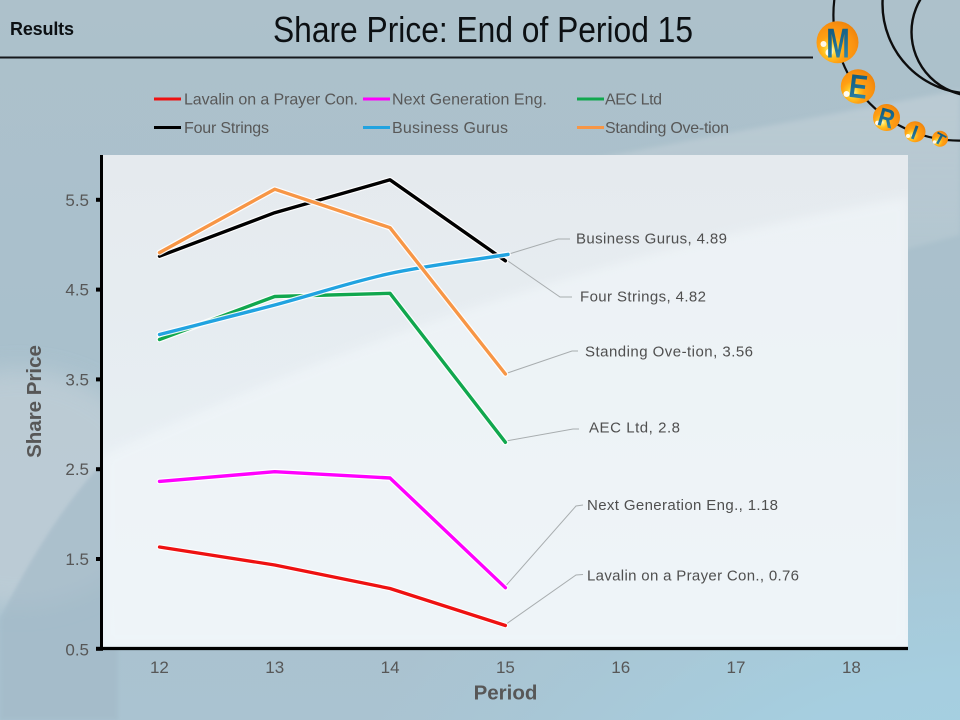 The image size is (960, 720). I want to click on svg-text: Share Price: End of Period 15, so click(483, 29).